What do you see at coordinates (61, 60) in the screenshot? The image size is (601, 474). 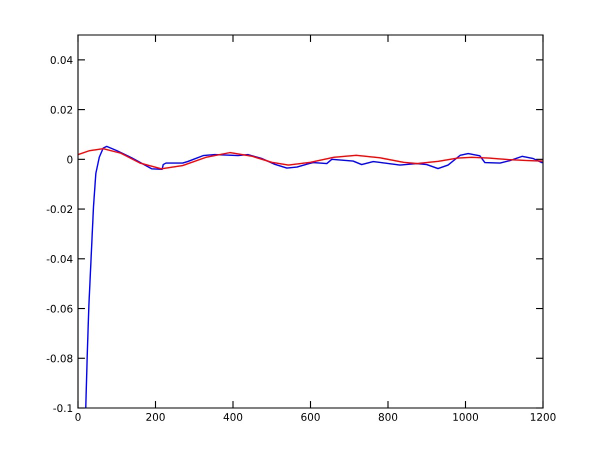 I see `y-tick-label: 0.04` at bounding box center [61, 60].